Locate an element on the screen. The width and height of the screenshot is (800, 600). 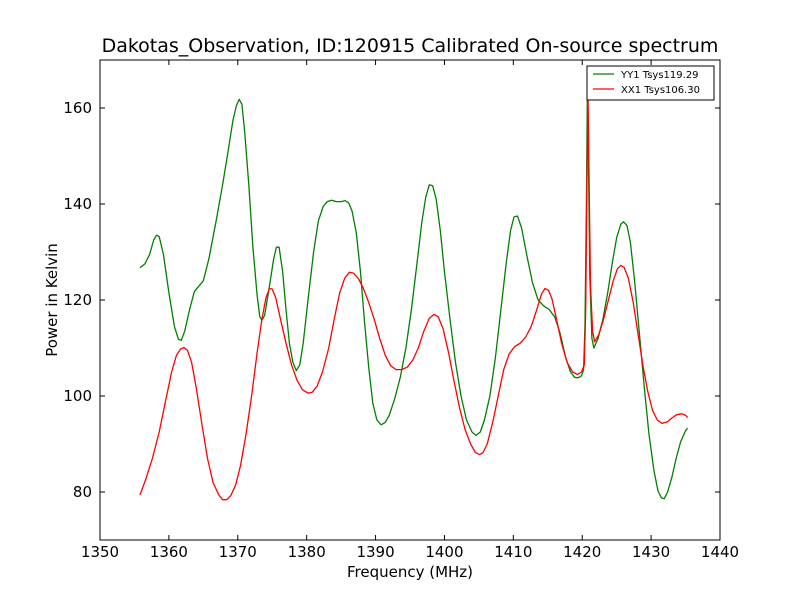
x-tick-label: 1380 is located at coordinates (307, 552).